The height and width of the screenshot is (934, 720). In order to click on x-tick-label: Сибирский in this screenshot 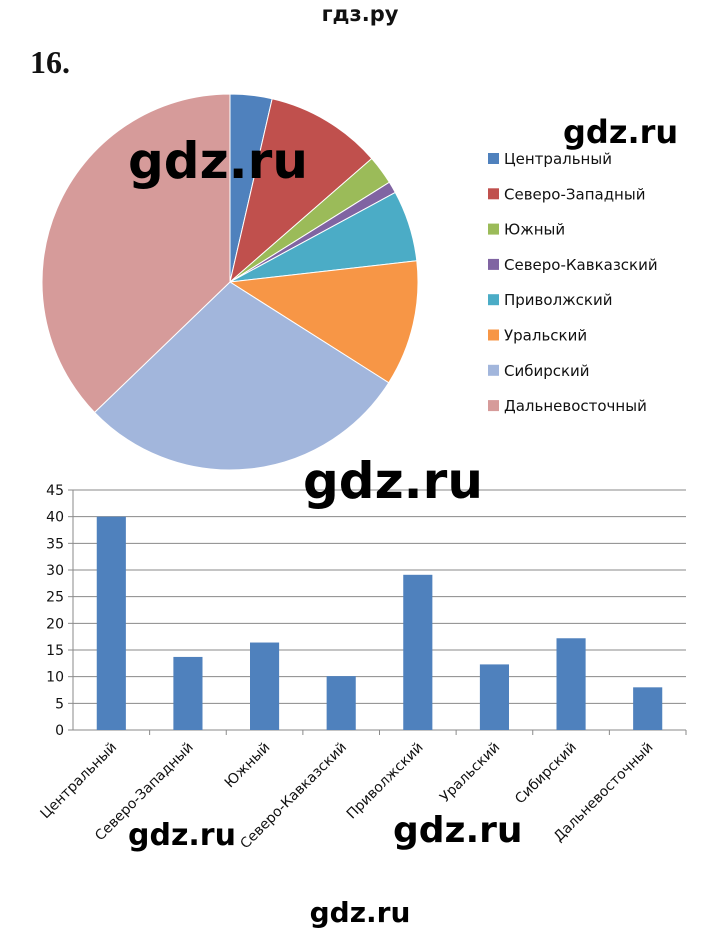, I will do `click(546, 774)`.